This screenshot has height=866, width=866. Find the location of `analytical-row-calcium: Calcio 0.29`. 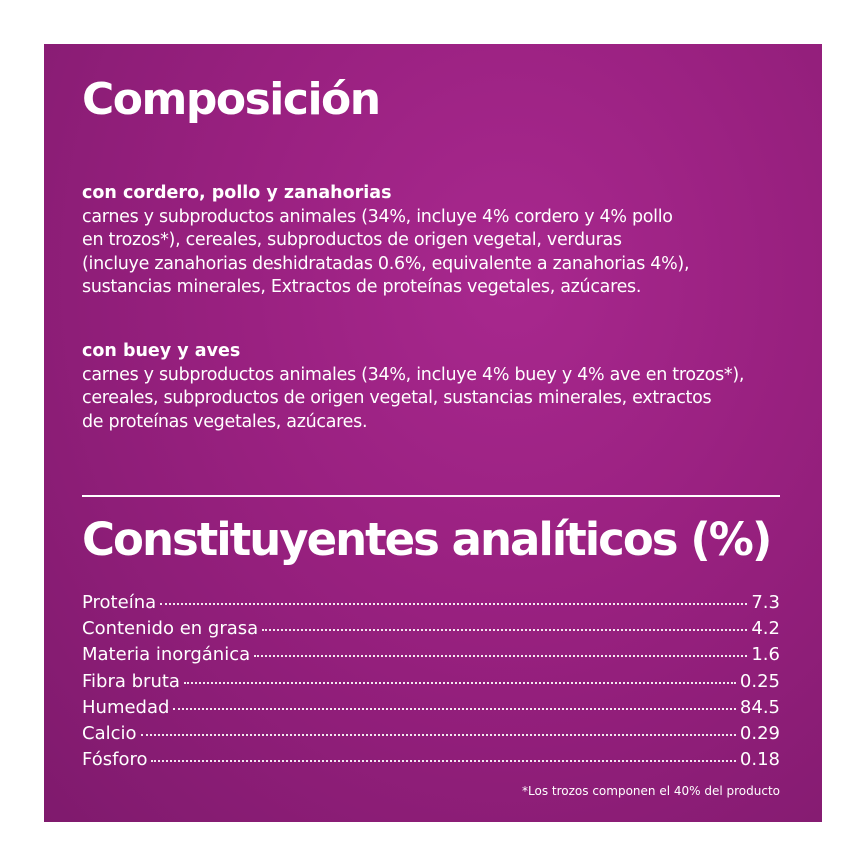

analytical-row-calcium: Calcio 0.29 is located at coordinates (431, 734).